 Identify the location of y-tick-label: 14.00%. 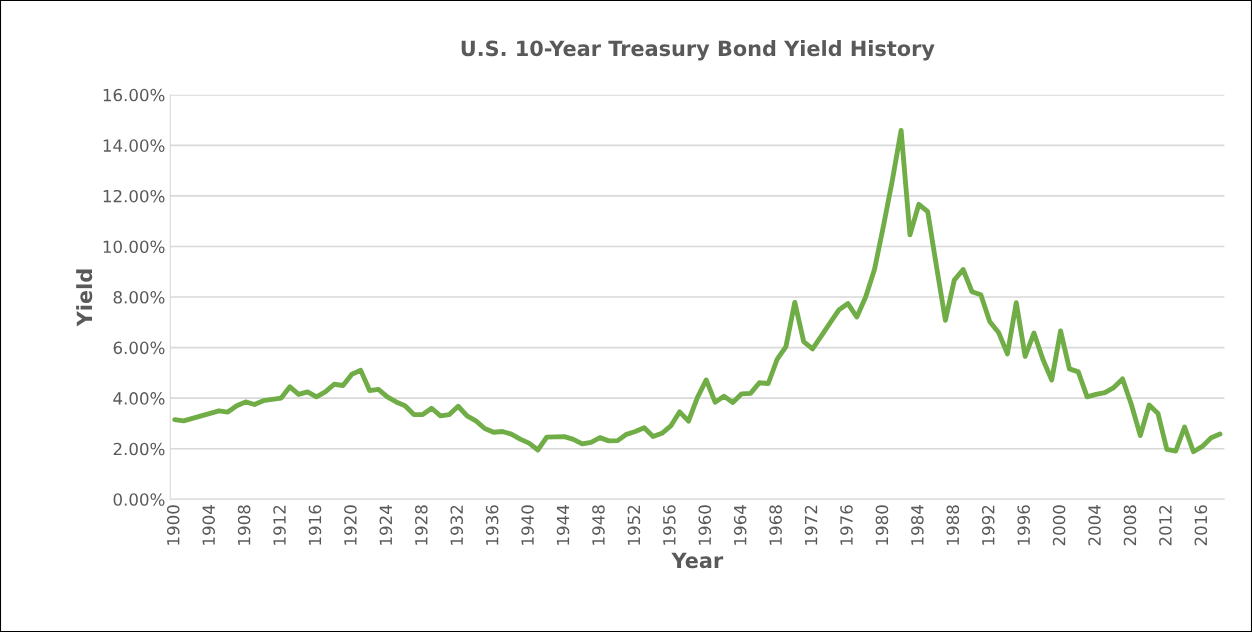
(134, 145).